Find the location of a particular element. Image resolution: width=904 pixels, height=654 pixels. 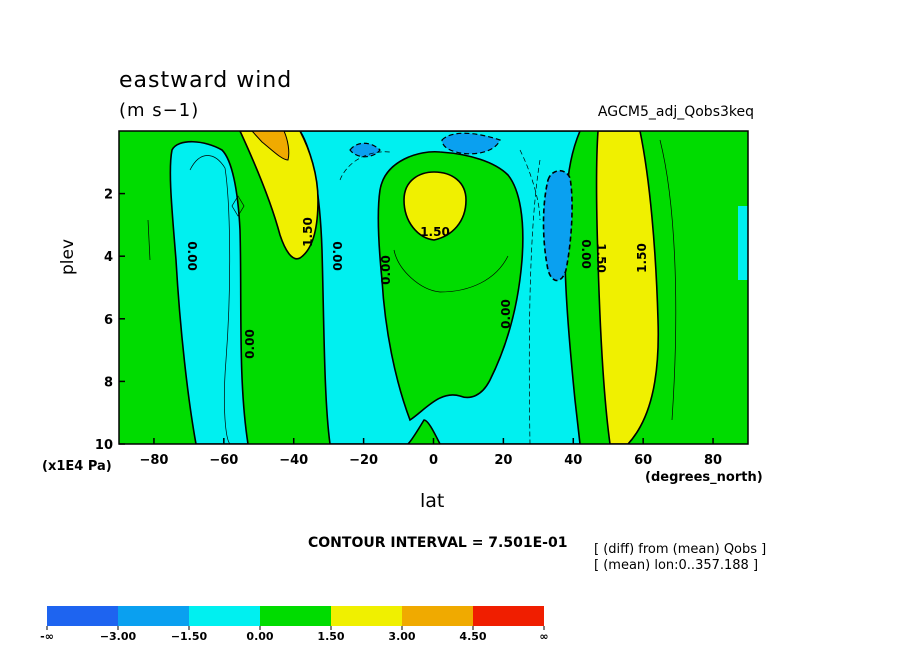

contour-line-dashed-center is located at coordinates (440, 185).